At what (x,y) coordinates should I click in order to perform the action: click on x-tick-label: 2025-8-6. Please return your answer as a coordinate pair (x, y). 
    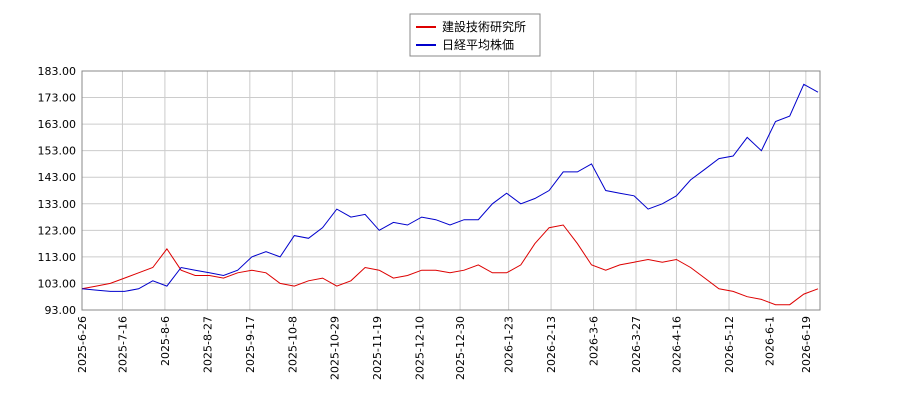
    Looking at the image, I should click on (165, 341).